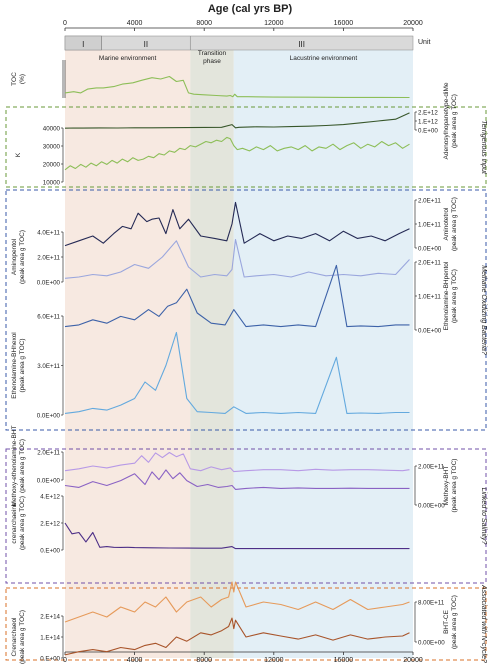 The image size is (500, 665). What do you see at coordinates (237, 153) in the screenshot?
I see `series-line-k` at bounding box center [237, 153].